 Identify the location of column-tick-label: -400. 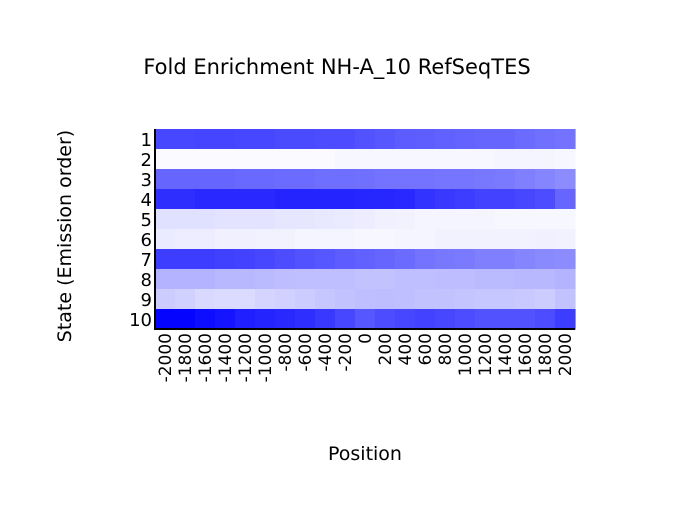
(326, 352).